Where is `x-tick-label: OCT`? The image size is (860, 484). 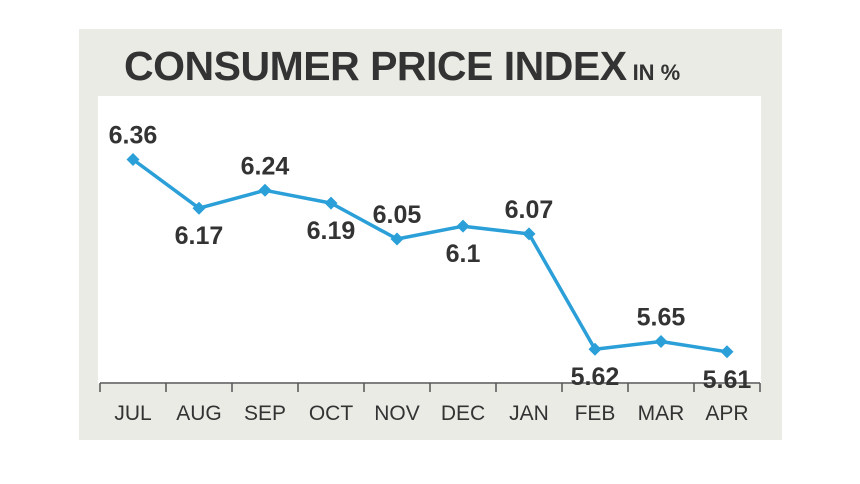 x-tick-label: OCT is located at coordinates (331, 413).